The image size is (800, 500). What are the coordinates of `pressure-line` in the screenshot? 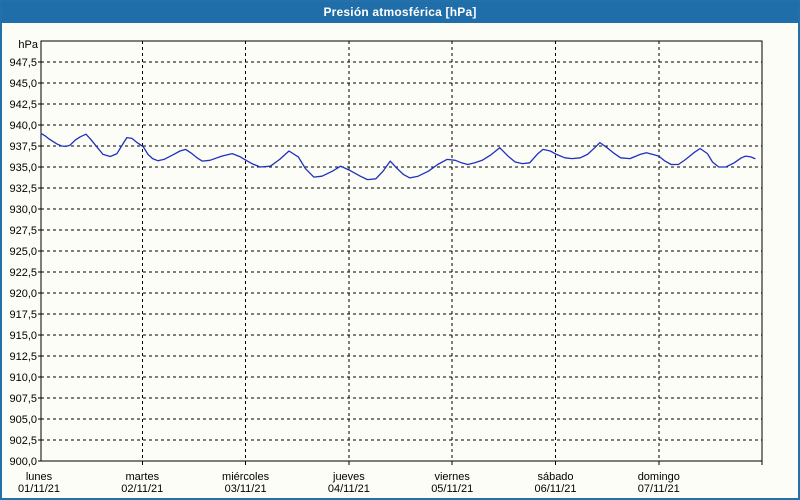 It's located at (398, 156).